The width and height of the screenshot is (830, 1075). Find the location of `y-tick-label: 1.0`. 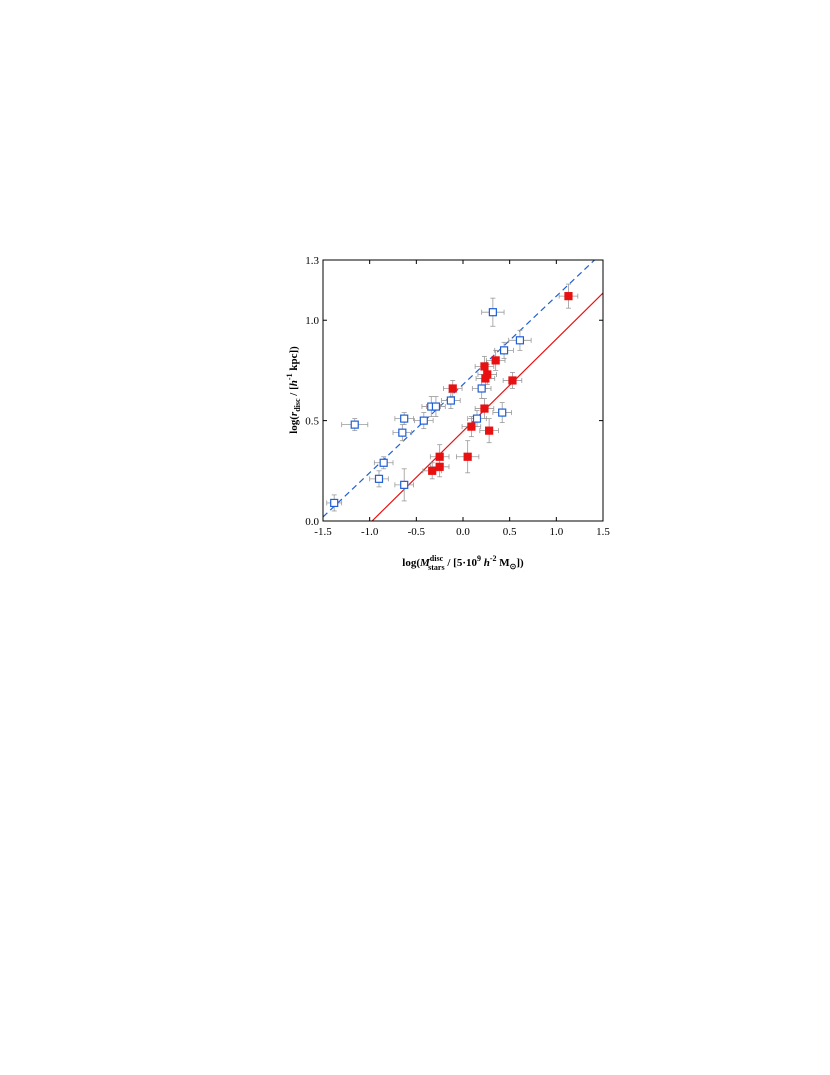

y-tick-label: 1.0 is located at coordinates (312, 321).